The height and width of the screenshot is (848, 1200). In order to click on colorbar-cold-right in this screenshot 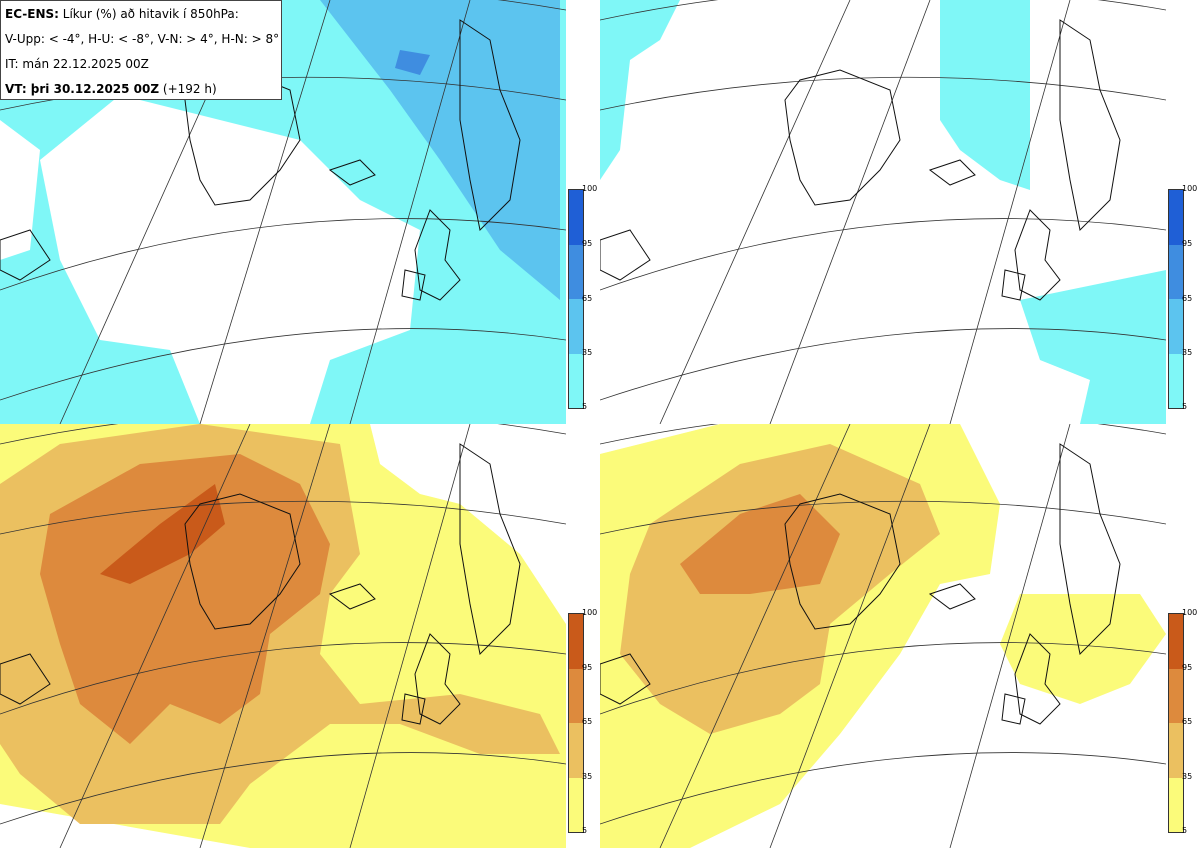, I will do `click(1176, 299)`.